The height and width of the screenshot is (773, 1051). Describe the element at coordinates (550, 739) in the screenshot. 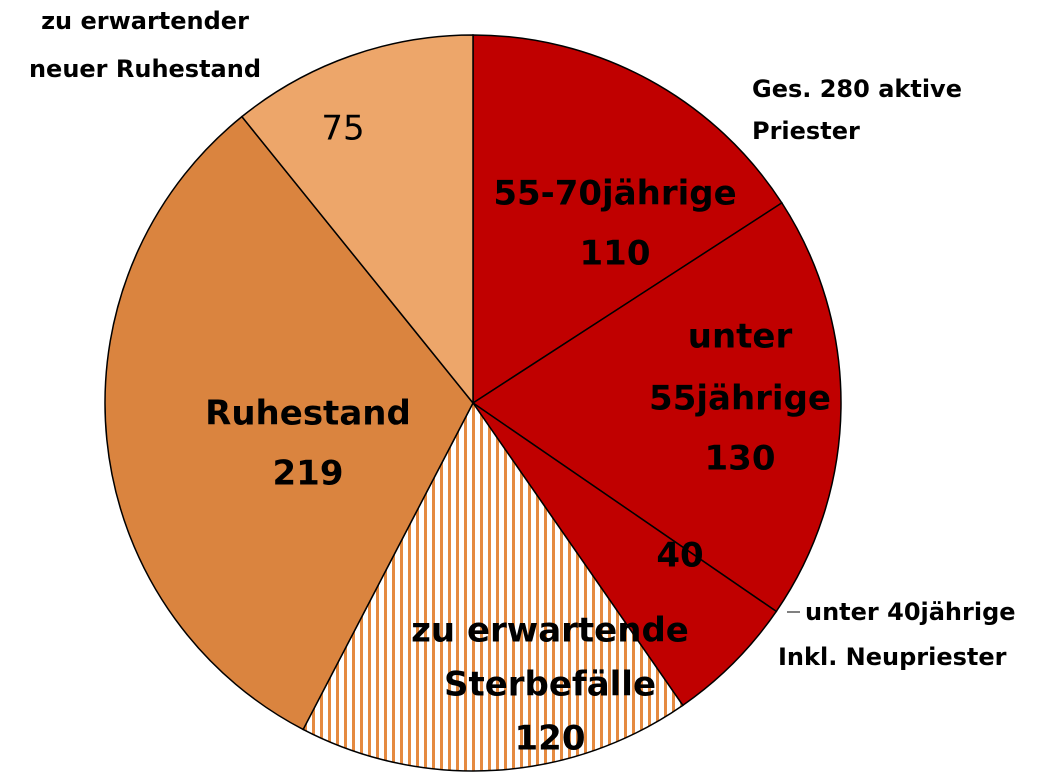

I see `value-label: 120` at that location.